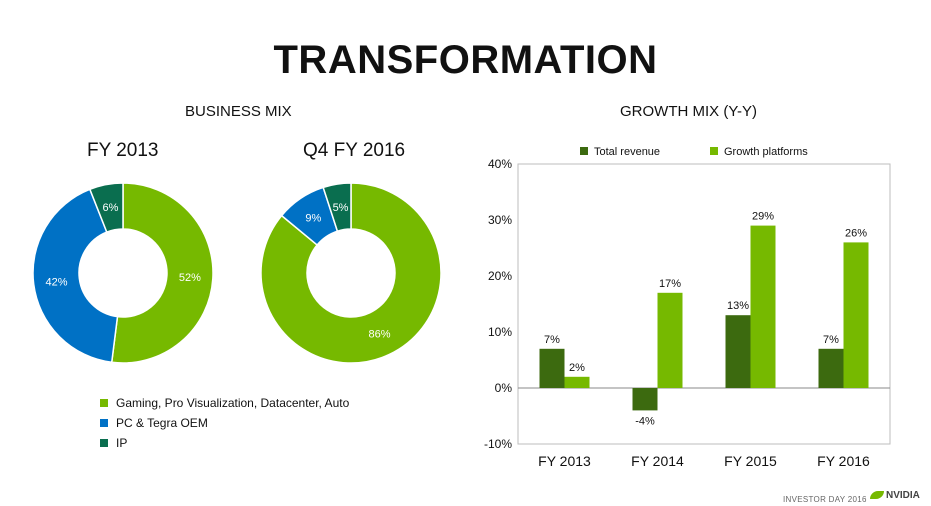 The image size is (931, 506). I want to click on y-tick-label: 40%, so click(500, 164).